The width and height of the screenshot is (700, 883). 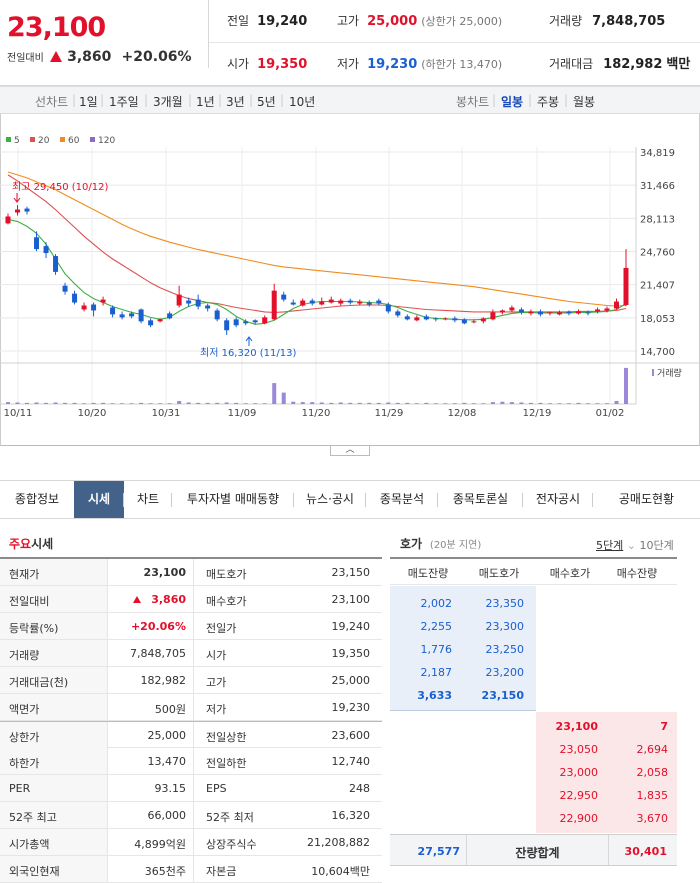 What do you see at coordinates (74, 141) in the screenshot?
I see `legend-label: 60` at bounding box center [74, 141].